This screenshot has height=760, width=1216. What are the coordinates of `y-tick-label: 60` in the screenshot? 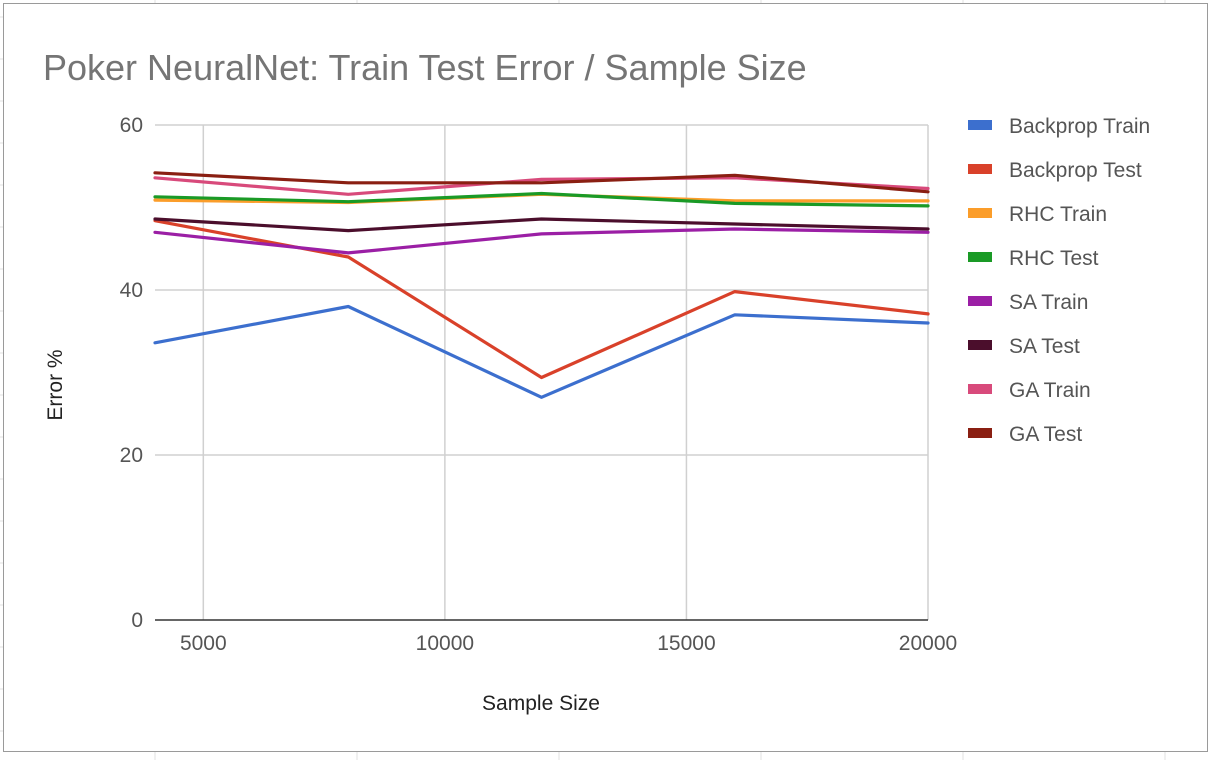 It's located at (131, 125).